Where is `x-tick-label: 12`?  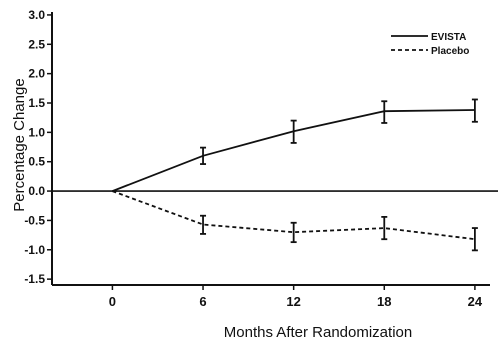 x-tick-label: 12 is located at coordinates (293, 301).